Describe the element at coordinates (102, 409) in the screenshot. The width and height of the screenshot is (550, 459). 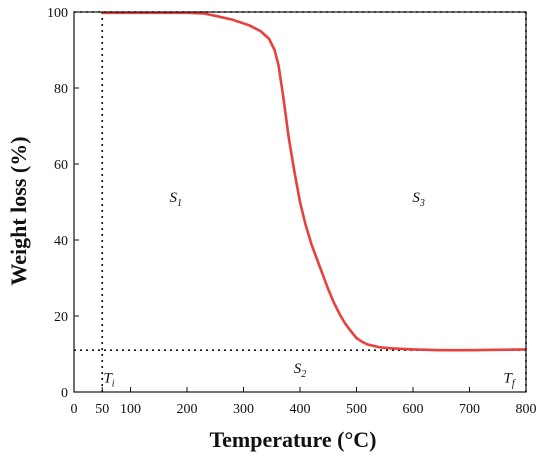
I see `x-tick-label: 50` at that location.